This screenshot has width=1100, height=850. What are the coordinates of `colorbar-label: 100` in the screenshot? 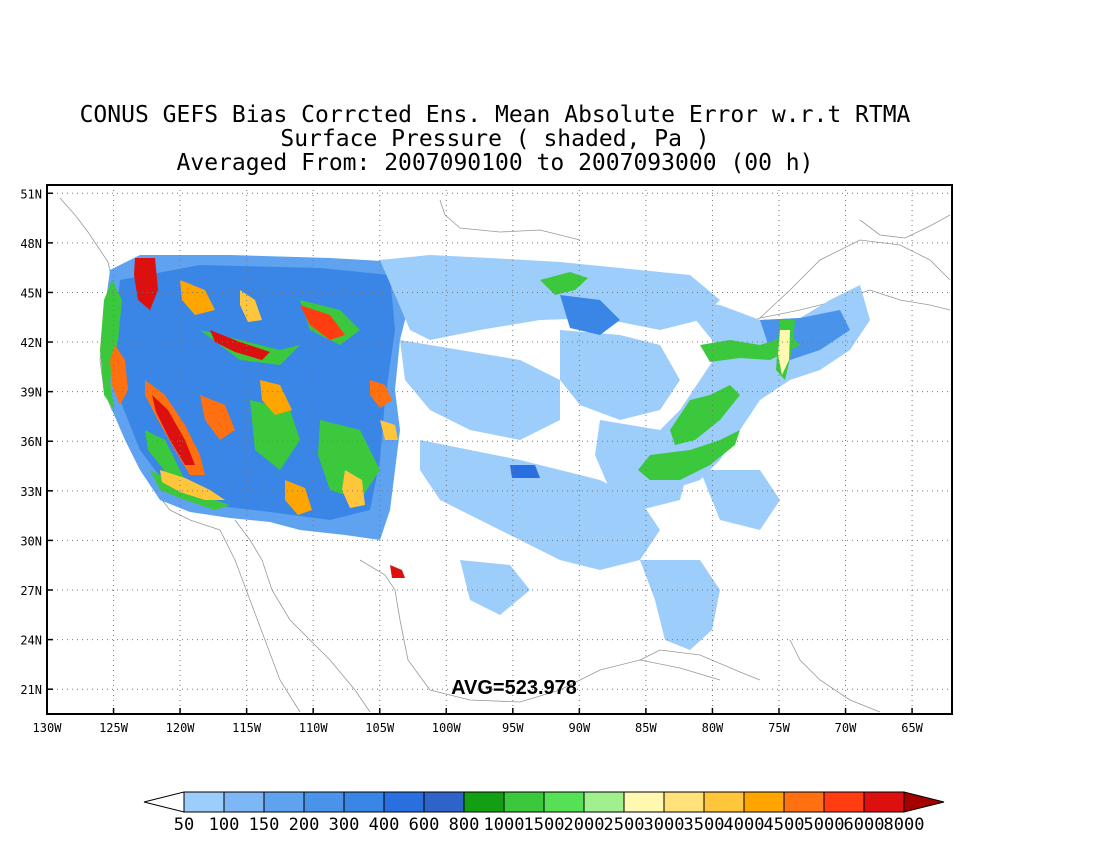 It's located at (224, 825).